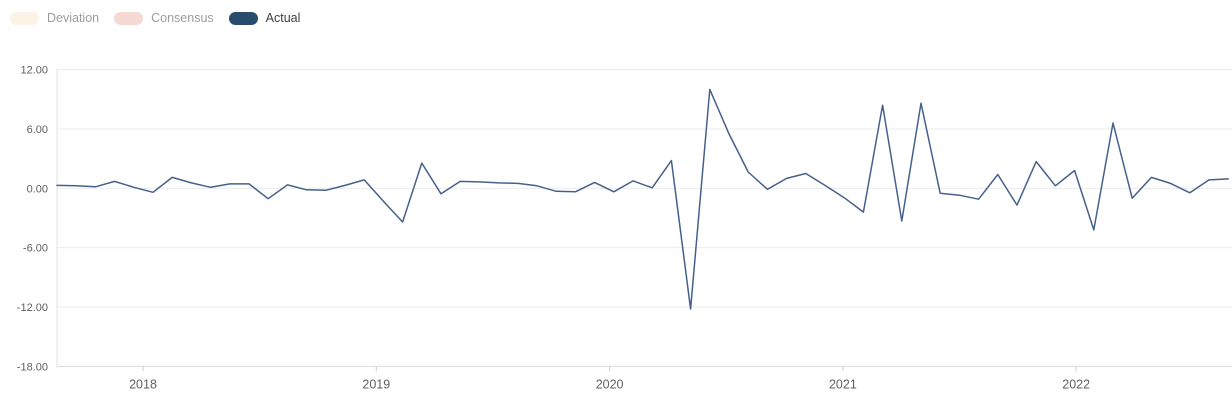 This screenshot has width=1232, height=400. Describe the element at coordinates (264, 18) in the screenshot. I see `legend-item-actual: Actual` at that location.